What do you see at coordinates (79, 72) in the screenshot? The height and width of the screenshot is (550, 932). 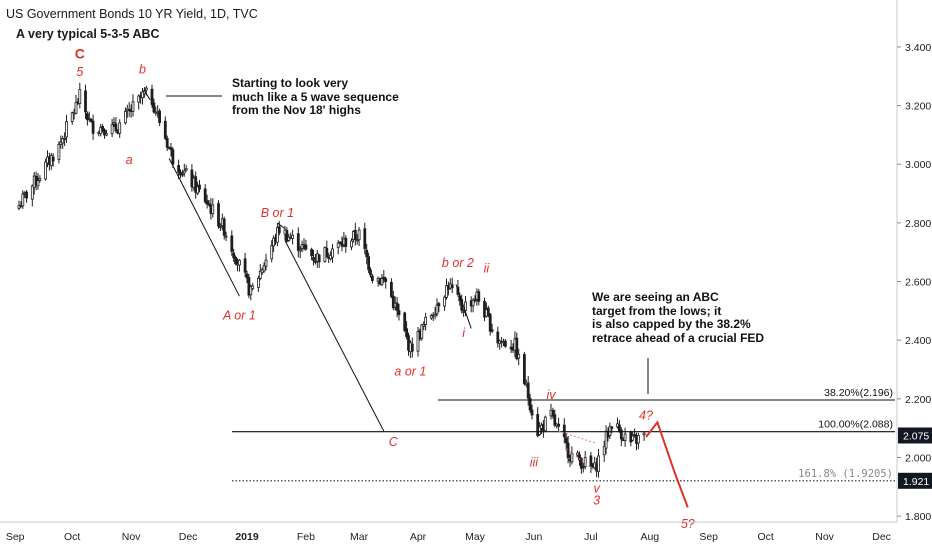 I see `wave-label: 5` at bounding box center [79, 72].